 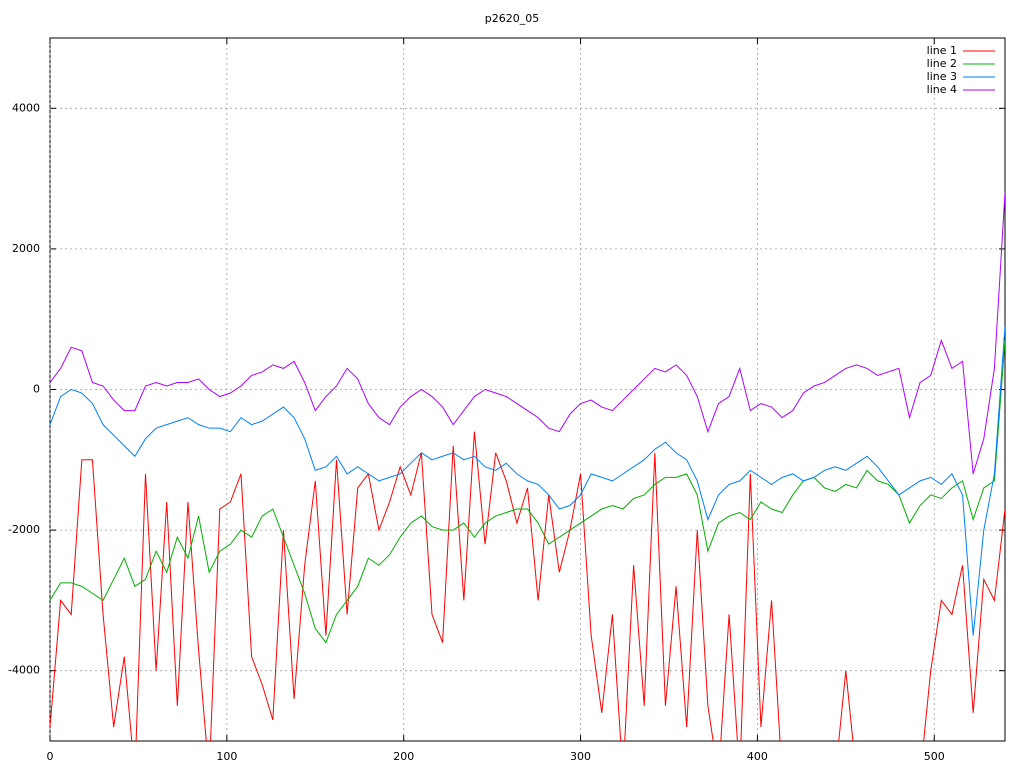 I want to click on x-tick-label: 300, so click(x=580, y=756).